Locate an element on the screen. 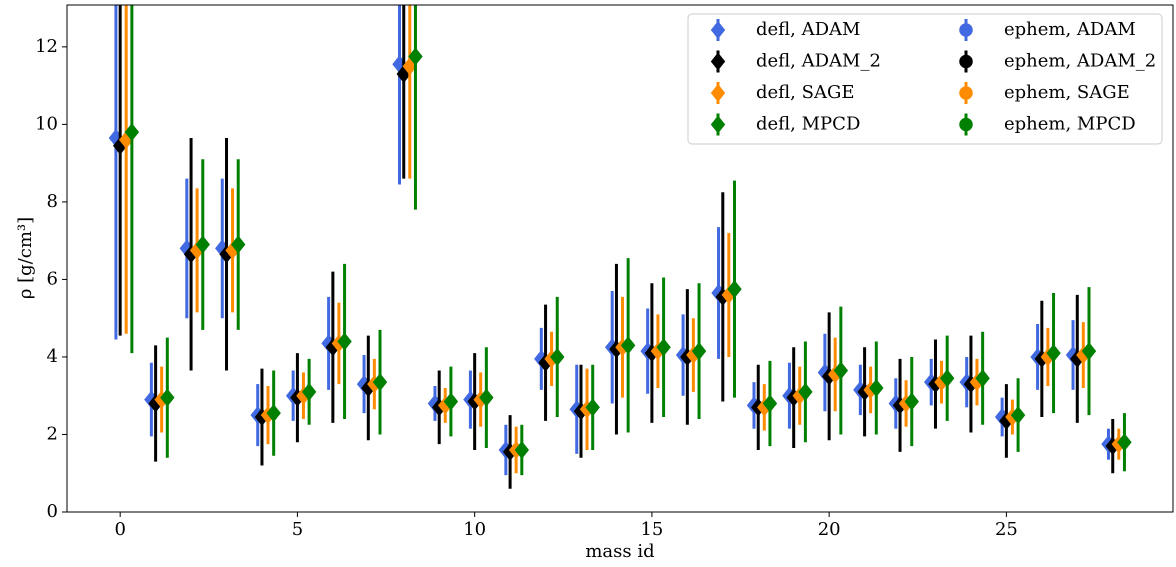 The image size is (1176, 567). legend-label: ephem, ADAM is located at coordinates (1070, 29).